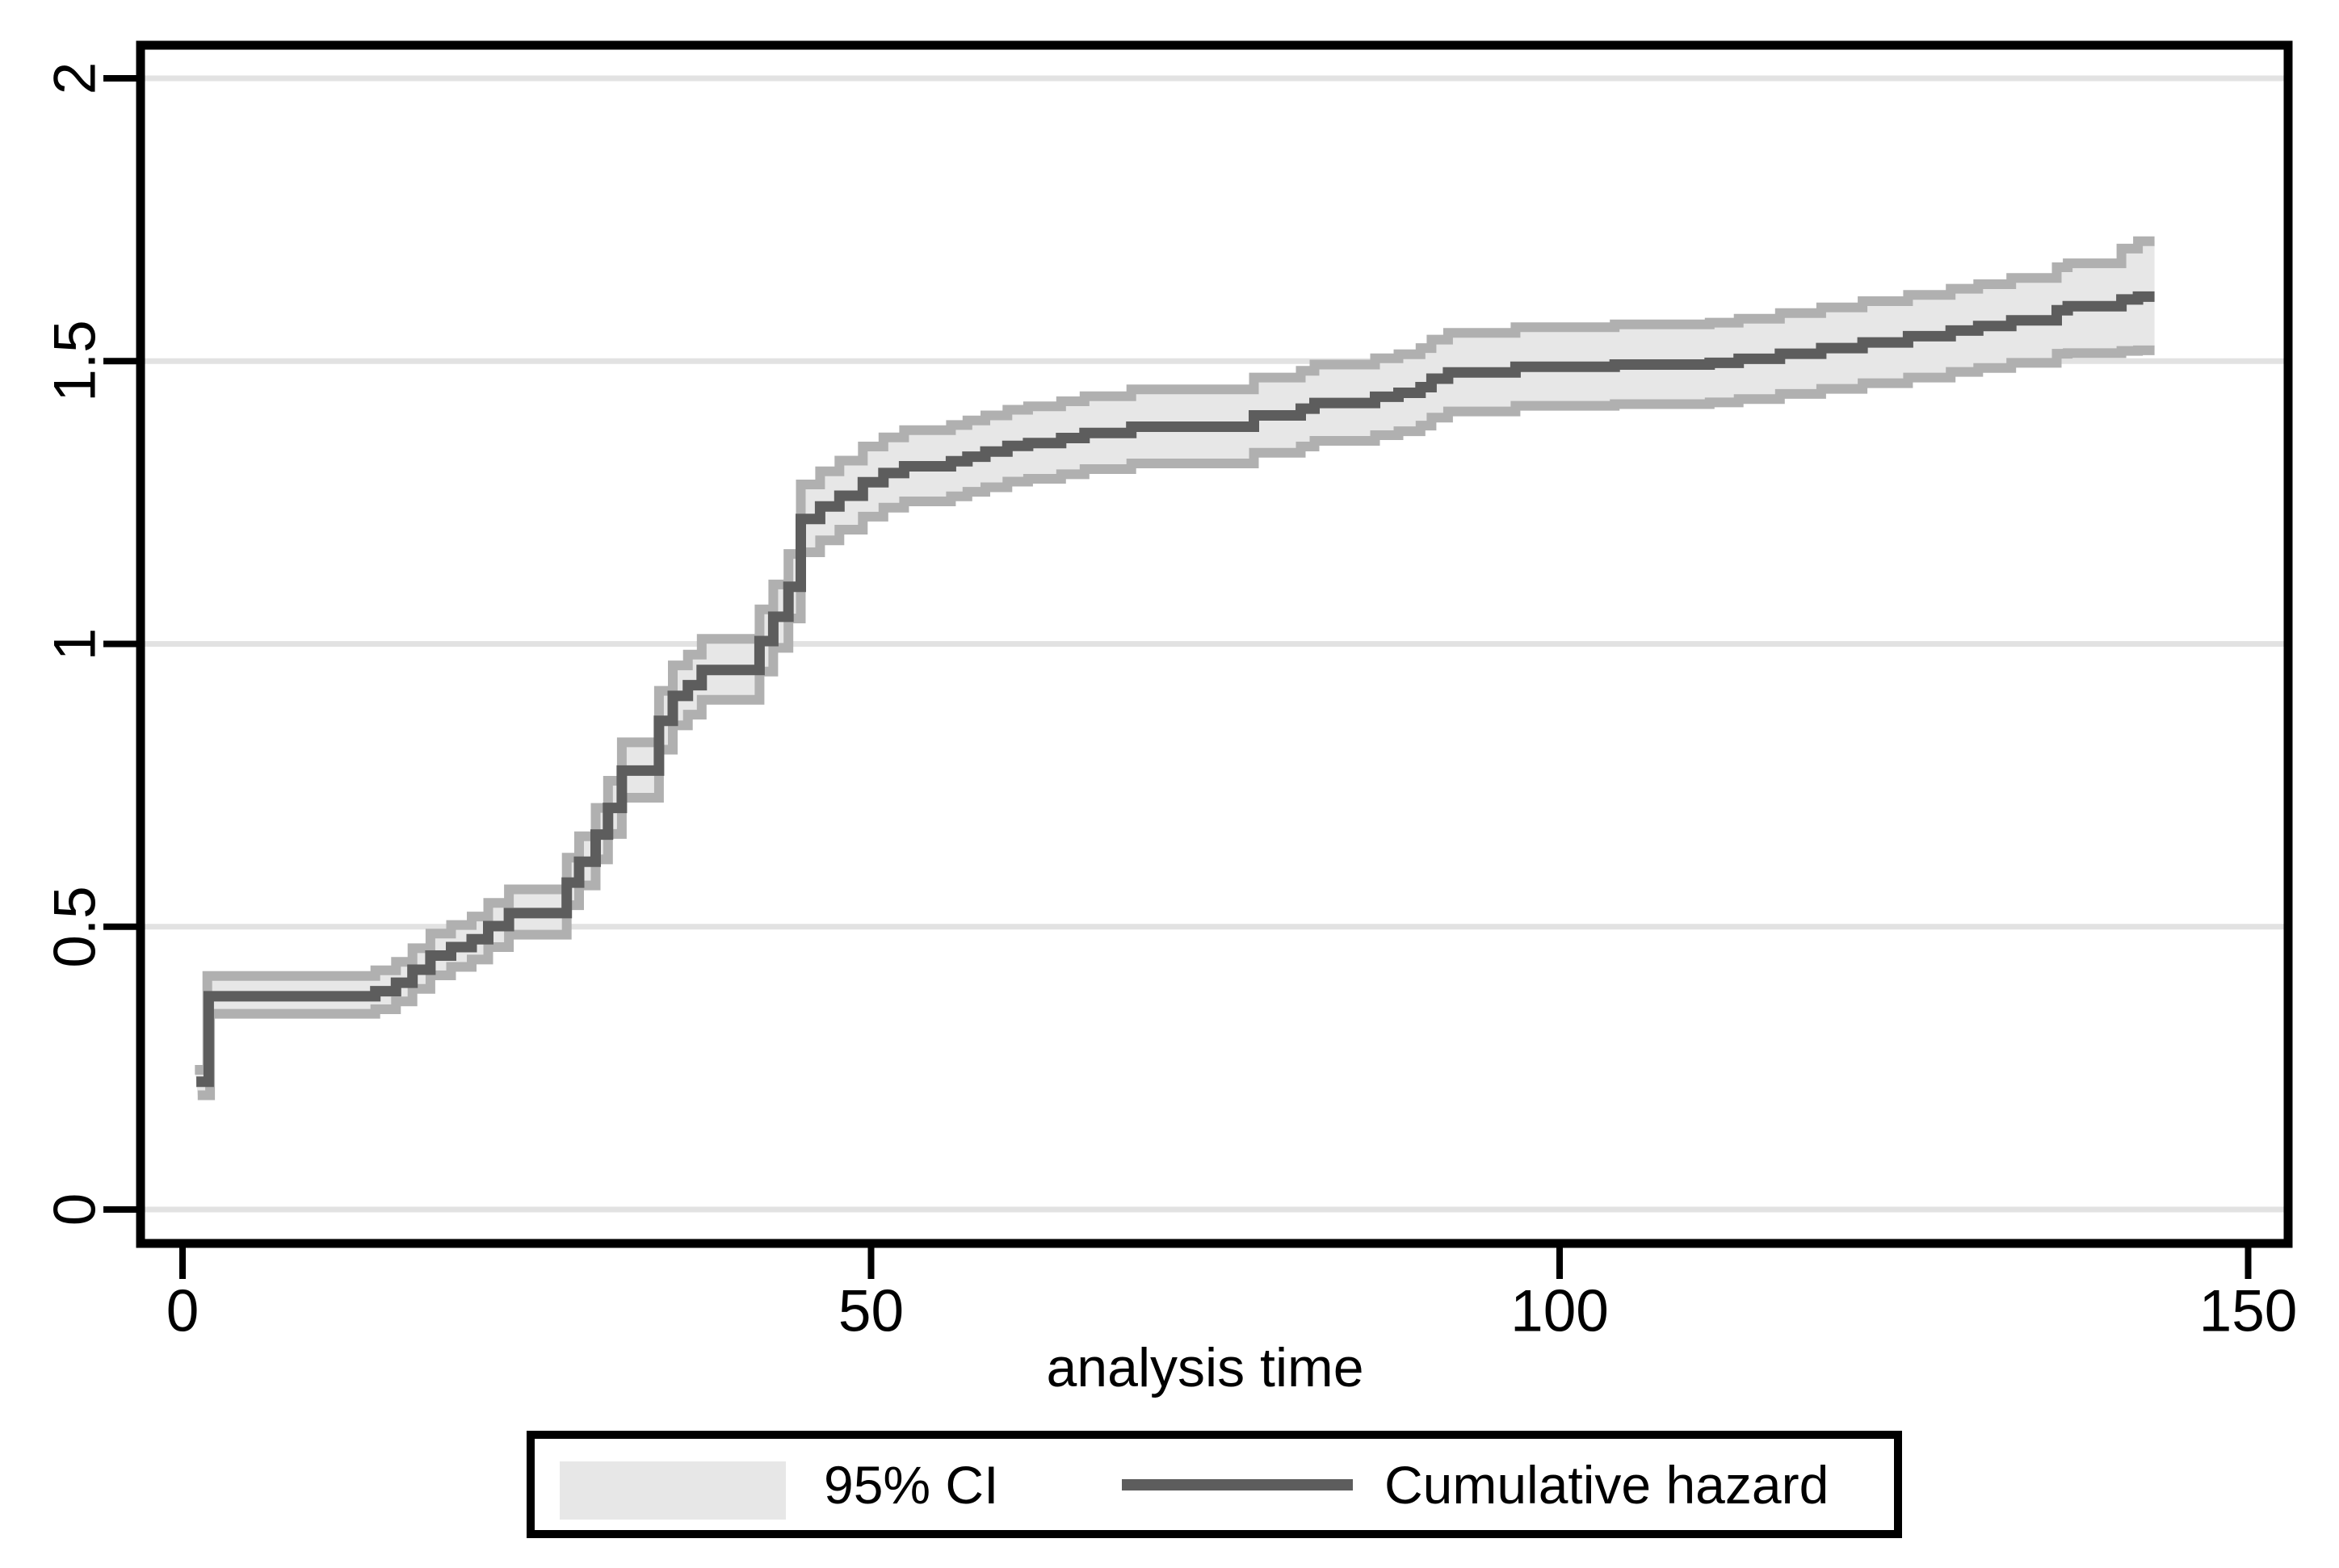 The image size is (2339, 1568). What do you see at coordinates (912, 1484) in the screenshot?
I see `legend-ci-label: 95% CI` at bounding box center [912, 1484].